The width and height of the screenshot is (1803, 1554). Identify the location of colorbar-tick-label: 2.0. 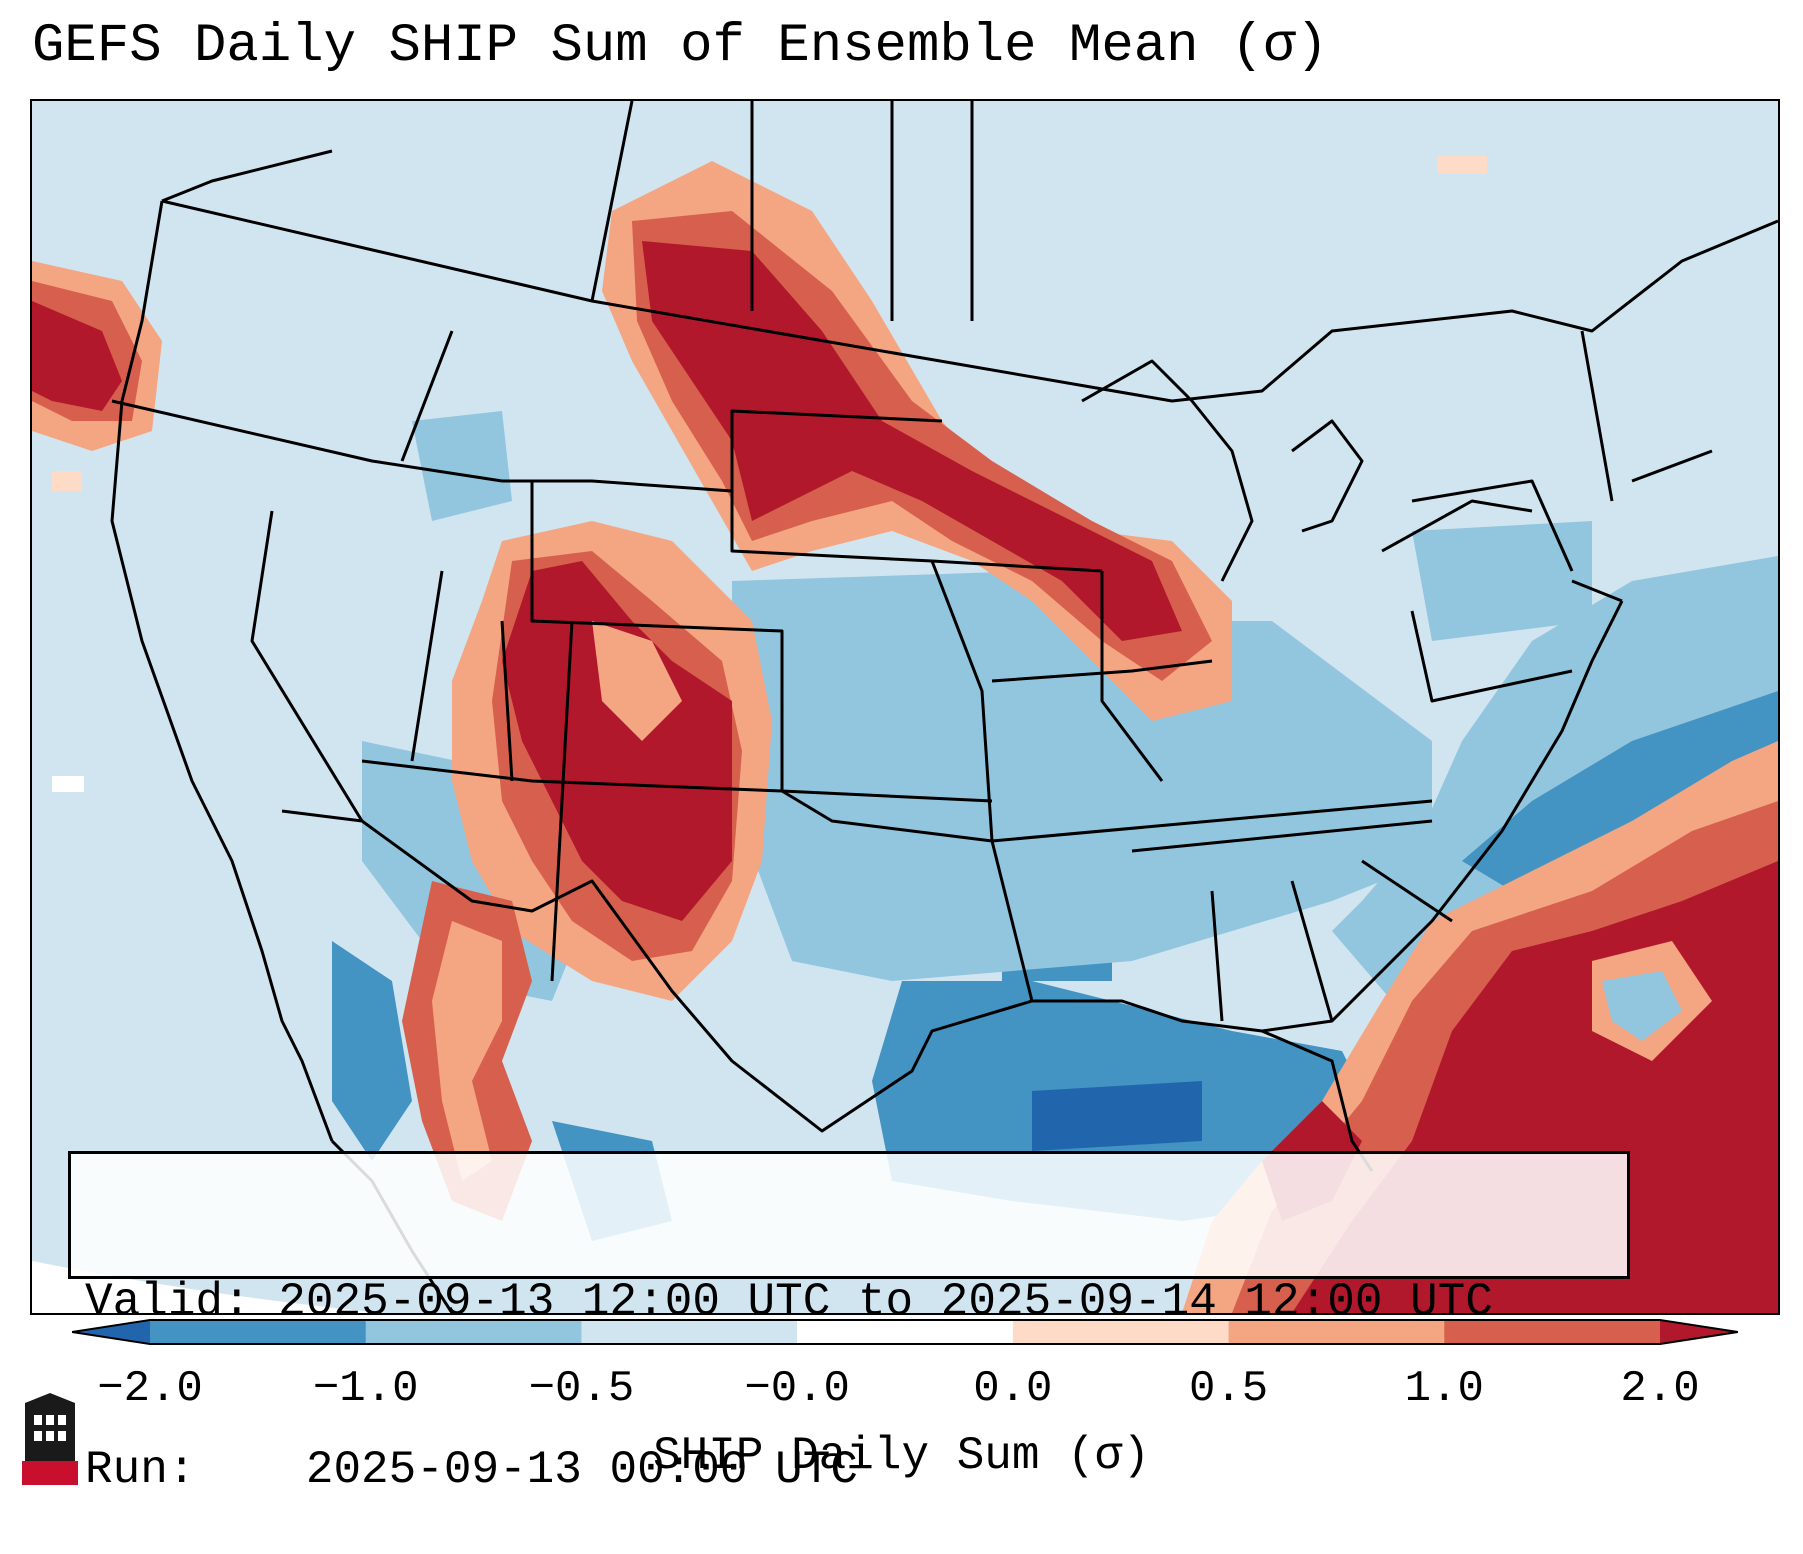
(1660, 1389).